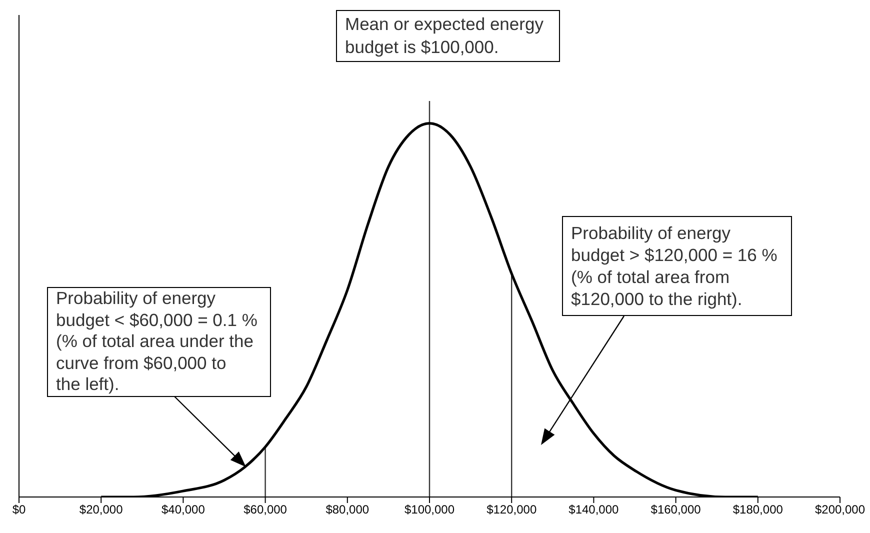  I want to click on x-tick-label: $120,000, so click(511, 509).